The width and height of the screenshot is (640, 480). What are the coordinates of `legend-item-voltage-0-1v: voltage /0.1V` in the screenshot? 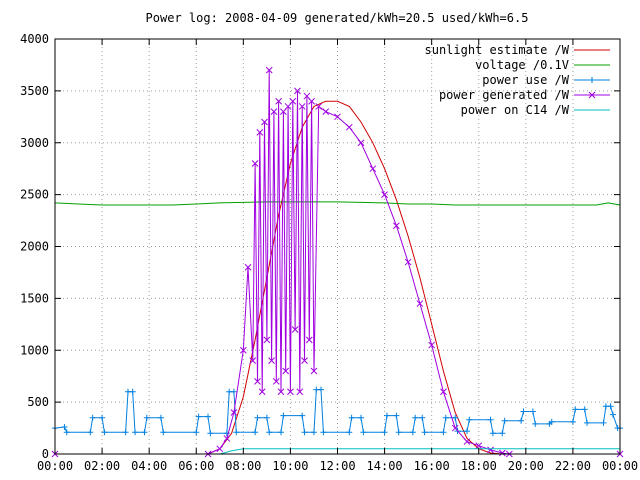 It's located at (542, 65).